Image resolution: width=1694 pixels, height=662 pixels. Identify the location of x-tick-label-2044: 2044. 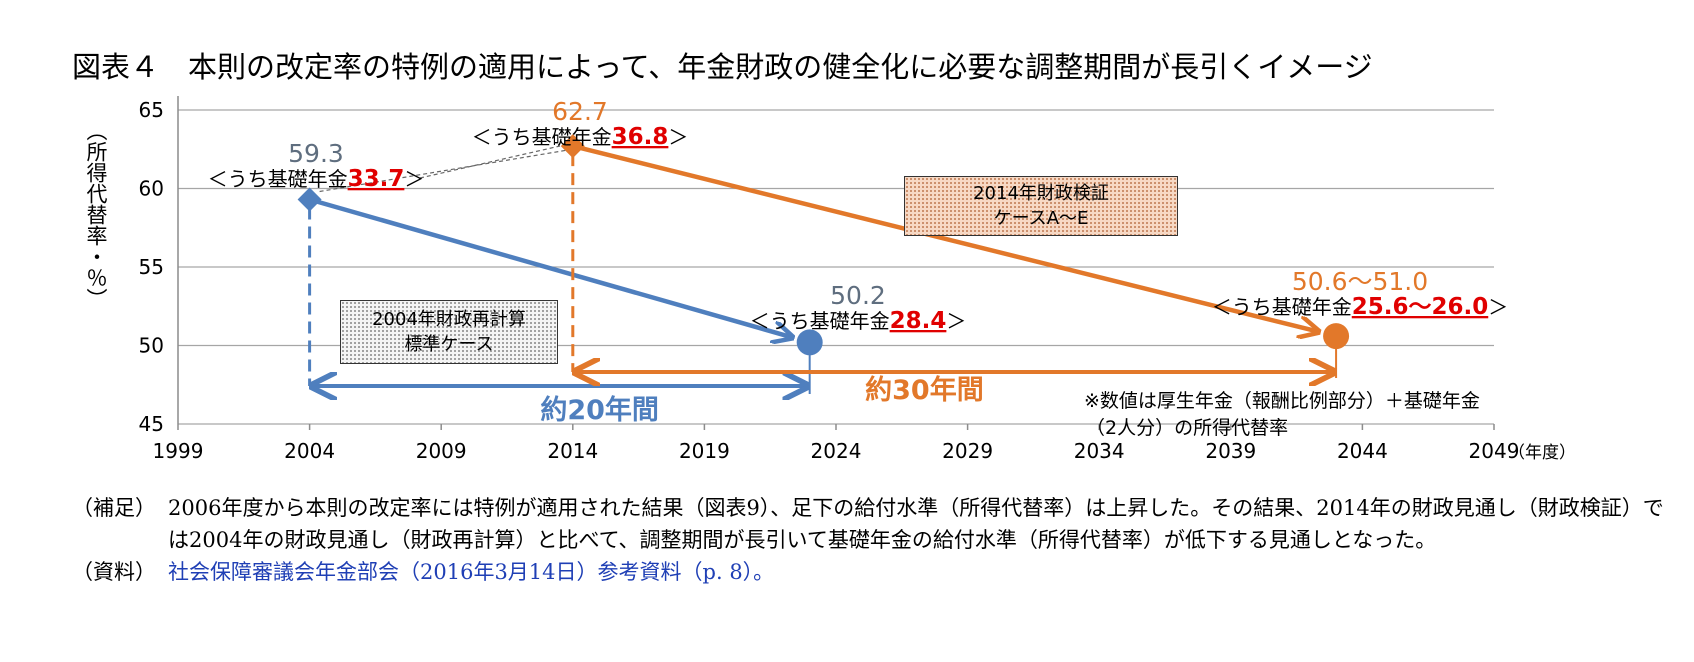
(1362, 451).